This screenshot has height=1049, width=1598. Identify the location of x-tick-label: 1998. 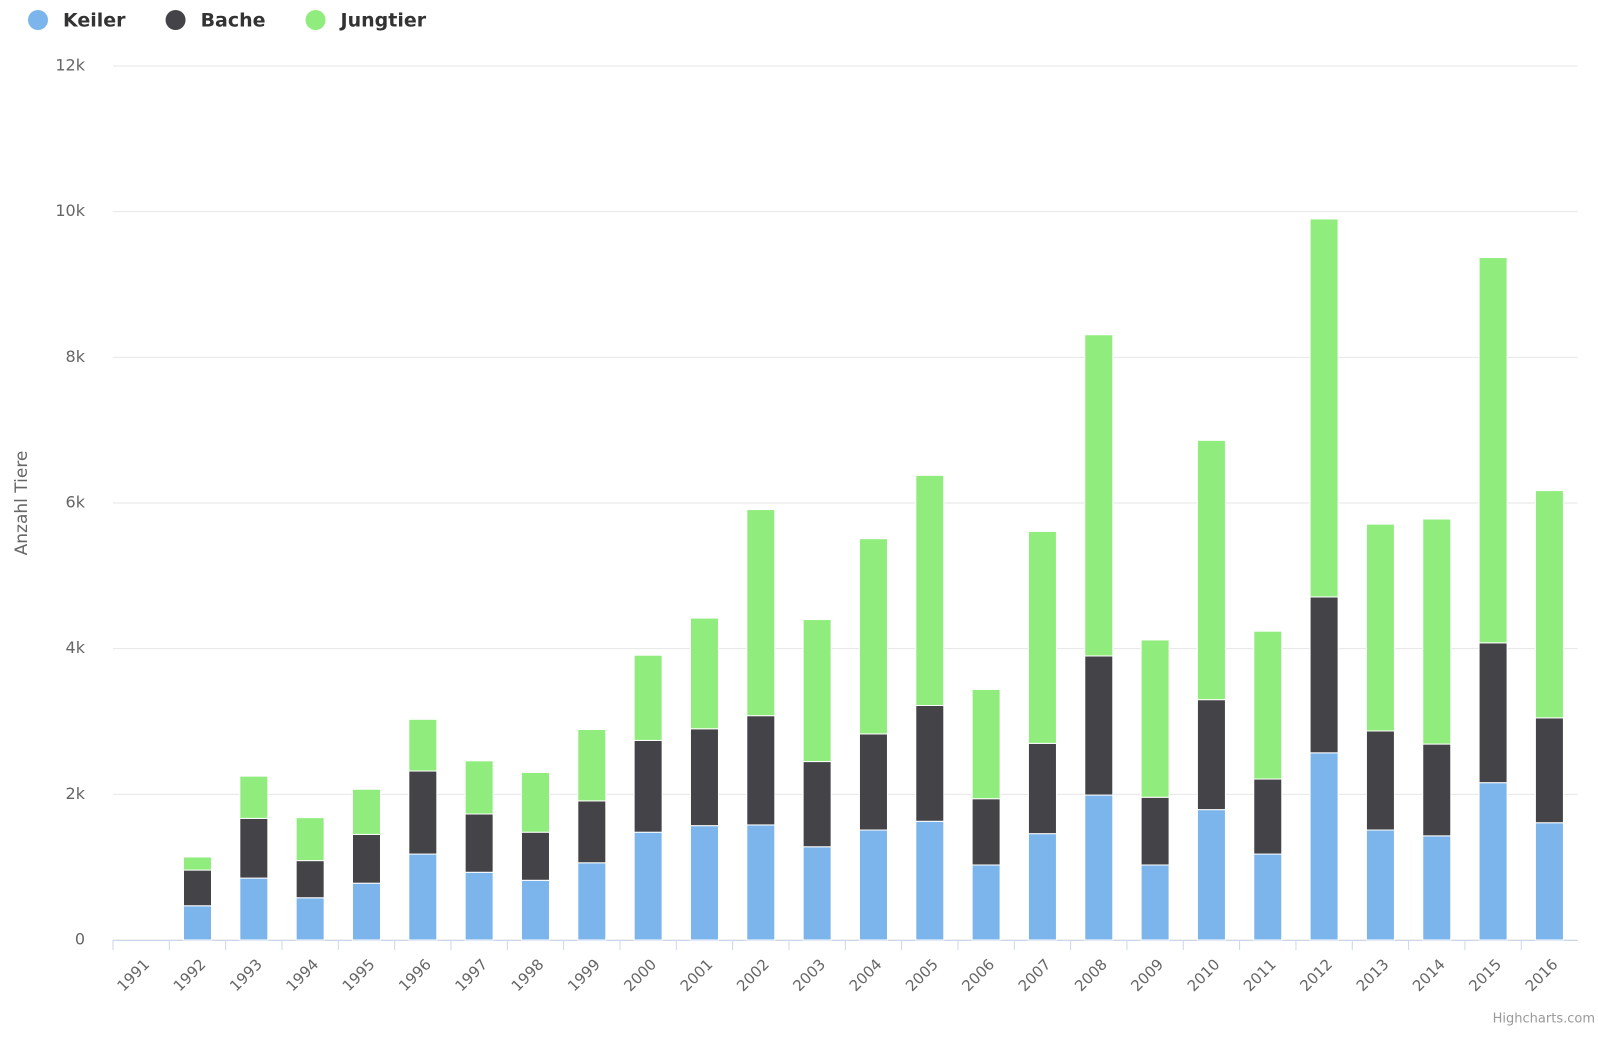
(528, 975).